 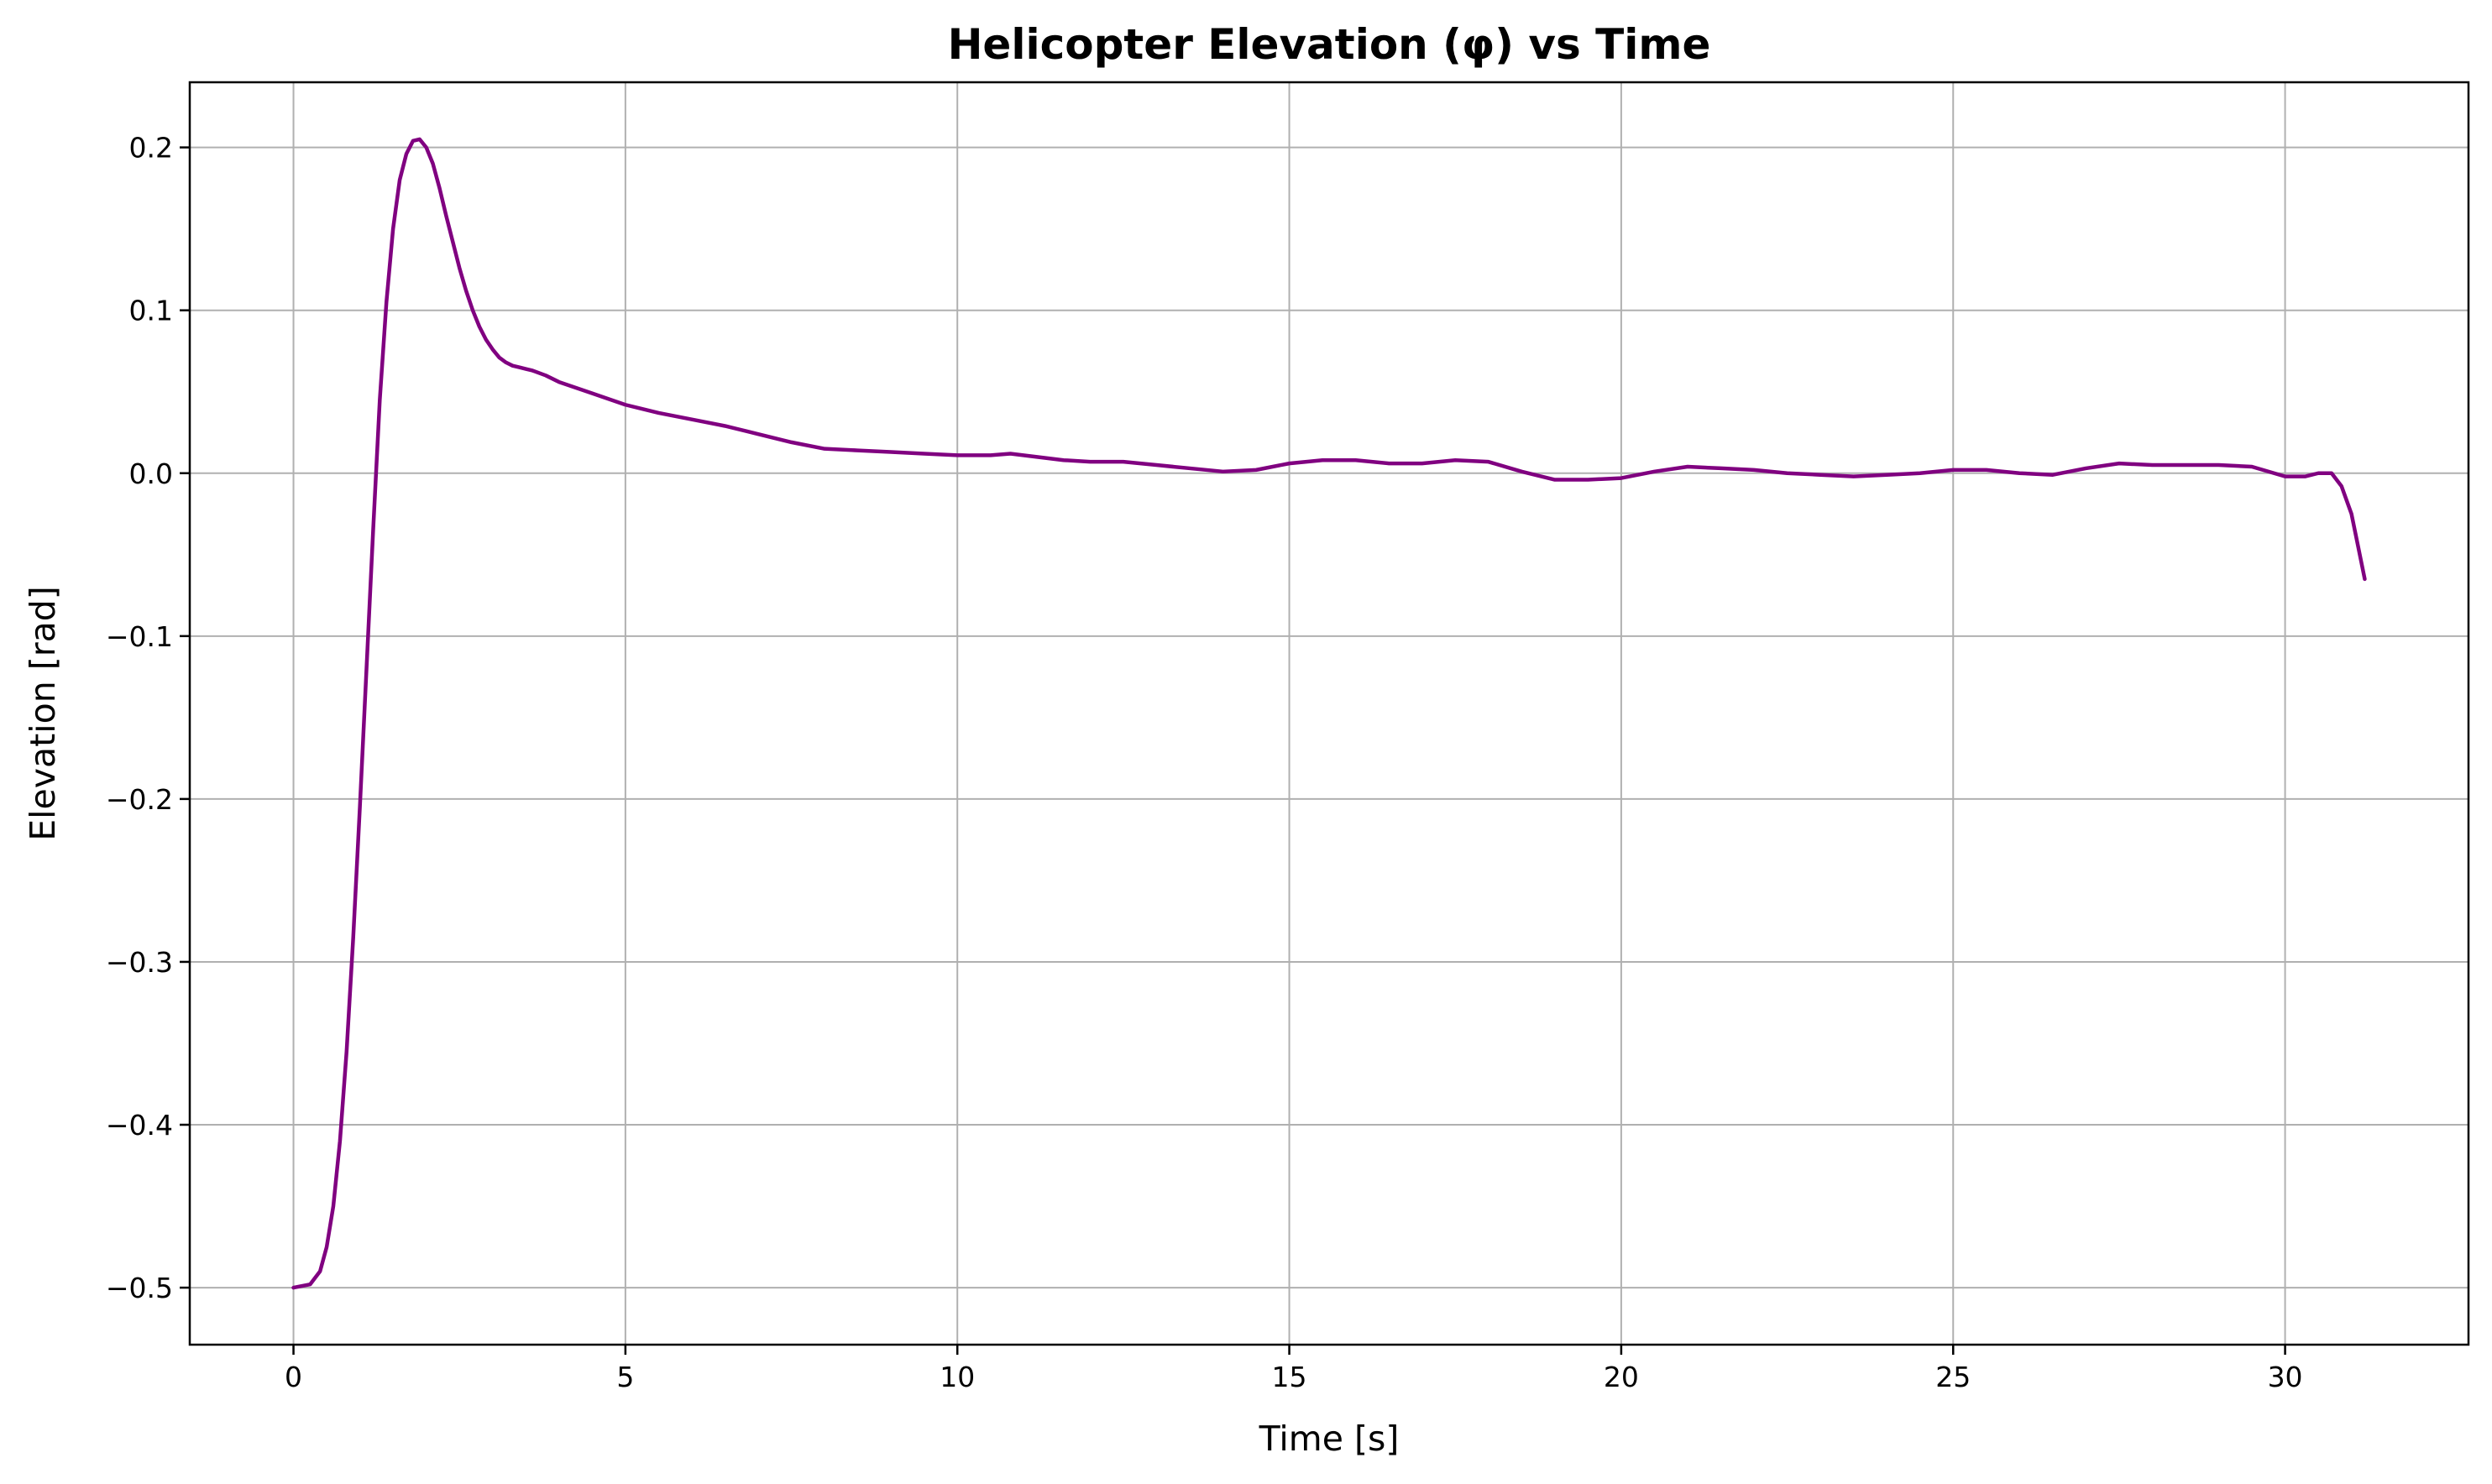 What do you see at coordinates (139, 962) in the screenshot?
I see `y-tick-label: −0.3` at bounding box center [139, 962].